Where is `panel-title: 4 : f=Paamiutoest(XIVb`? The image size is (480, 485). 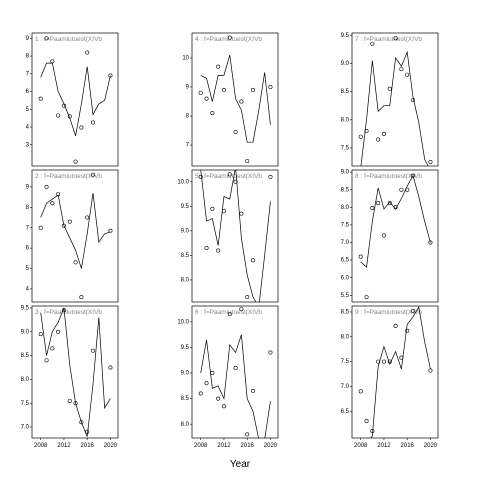 panel-title: 4 : f=Paamiutoest(XIVb is located at coordinates (228, 39).